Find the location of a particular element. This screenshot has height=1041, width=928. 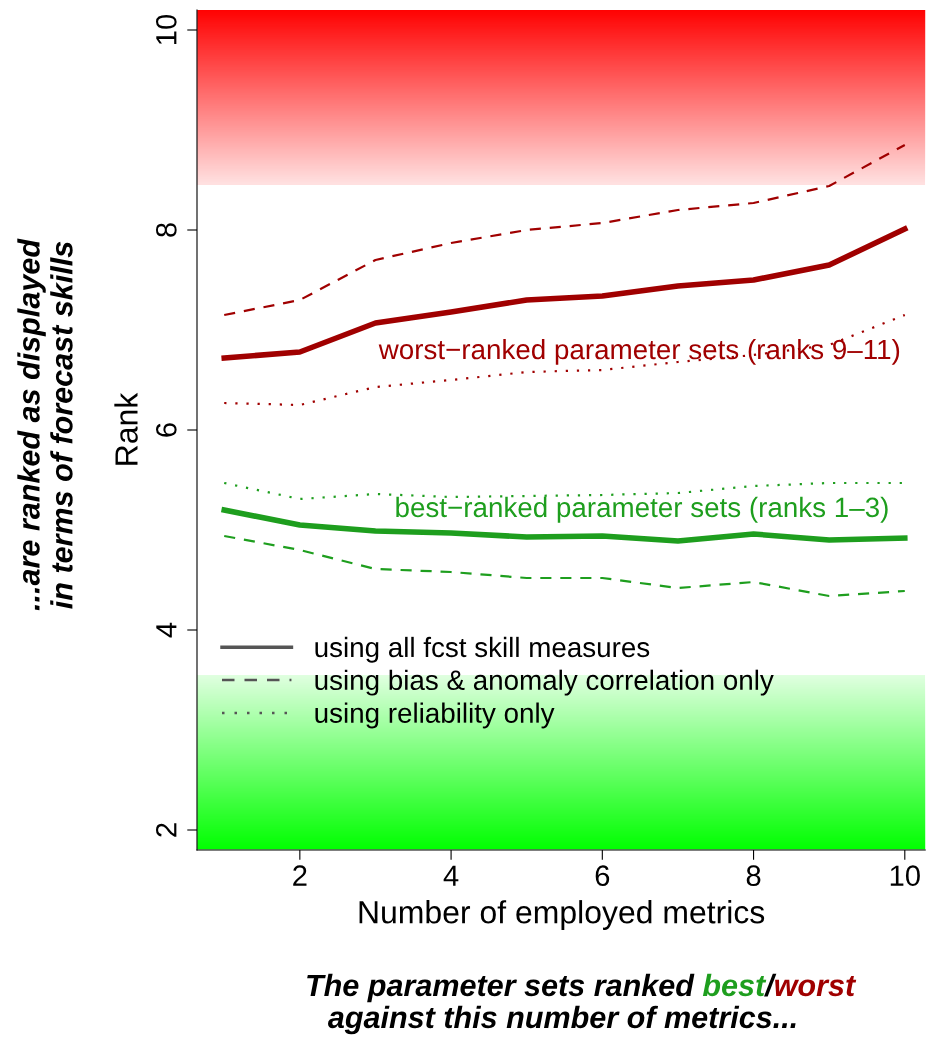

annotation: worst−ranked parameter sets (ranks 9–11) is located at coordinates (639, 351).